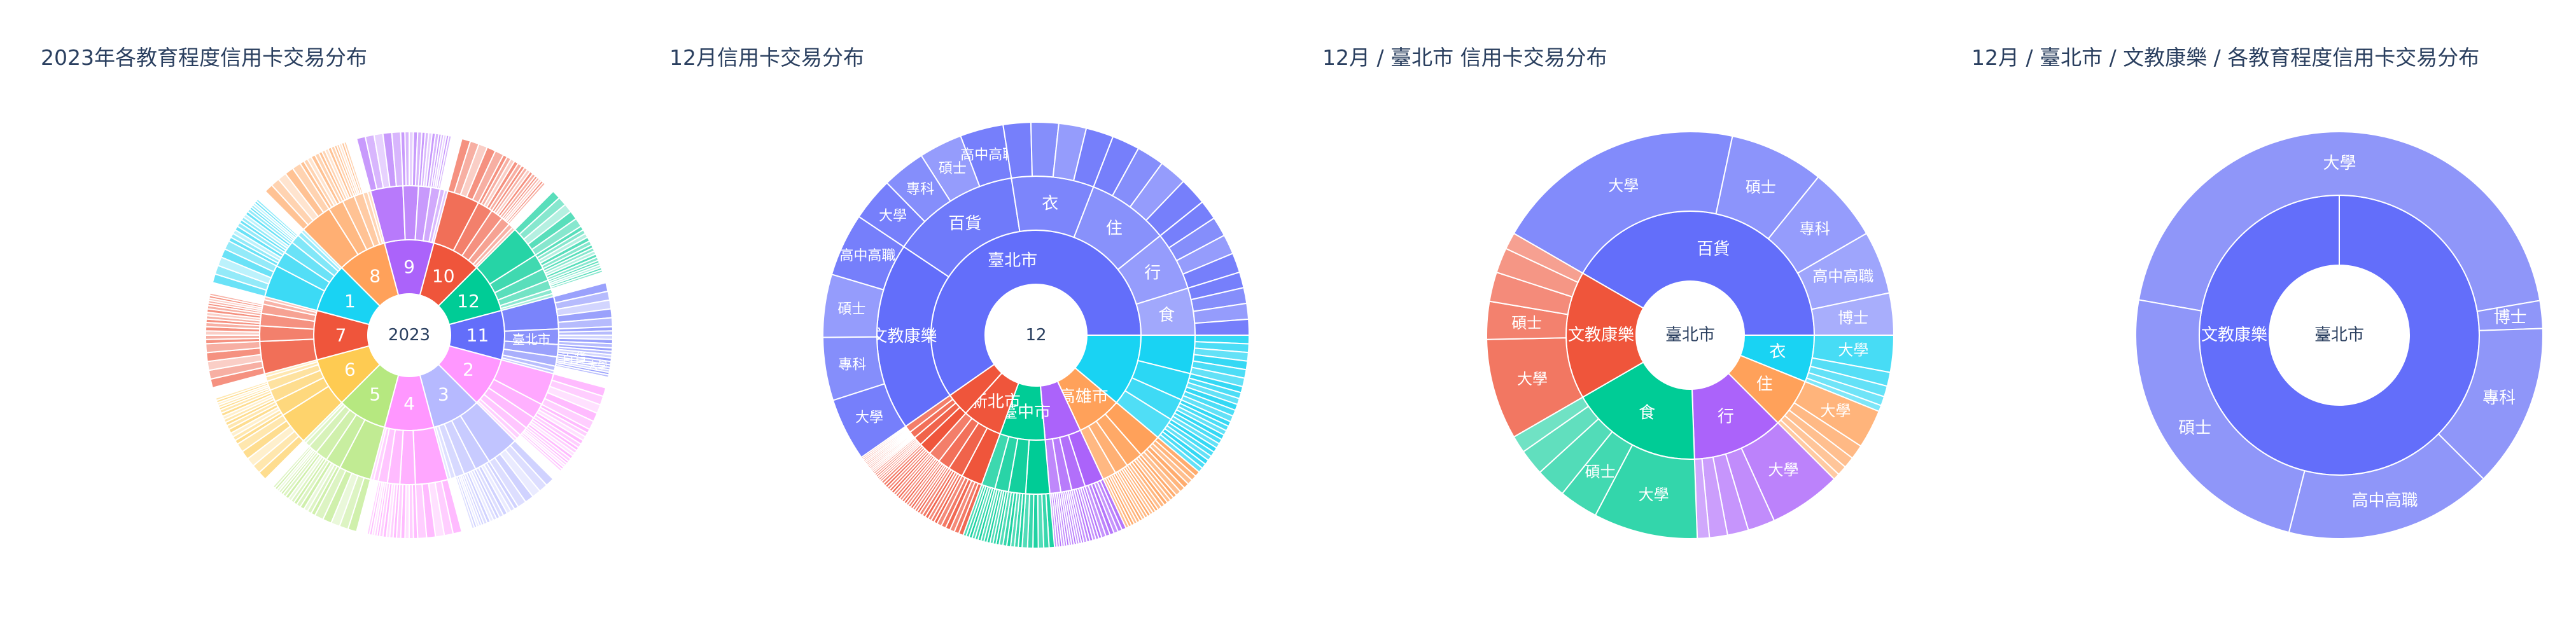 Image resolution: width=2576 pixels, height=643 pixels. Describe the element at coordinates (1035, 335) in the screenshot. I see `center-label: 12` at that location.